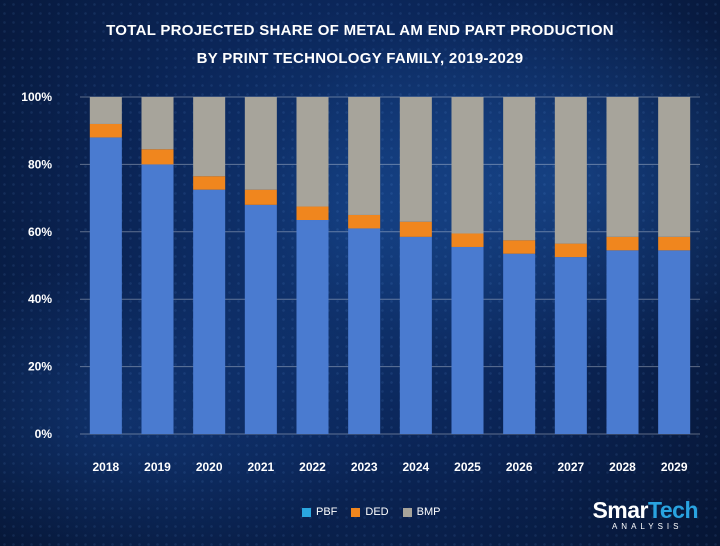 The image size is (720, 546). Describe the element at coordinates (260, 467) in the screenshot. I see `x-tick-label: 2021` at that location.